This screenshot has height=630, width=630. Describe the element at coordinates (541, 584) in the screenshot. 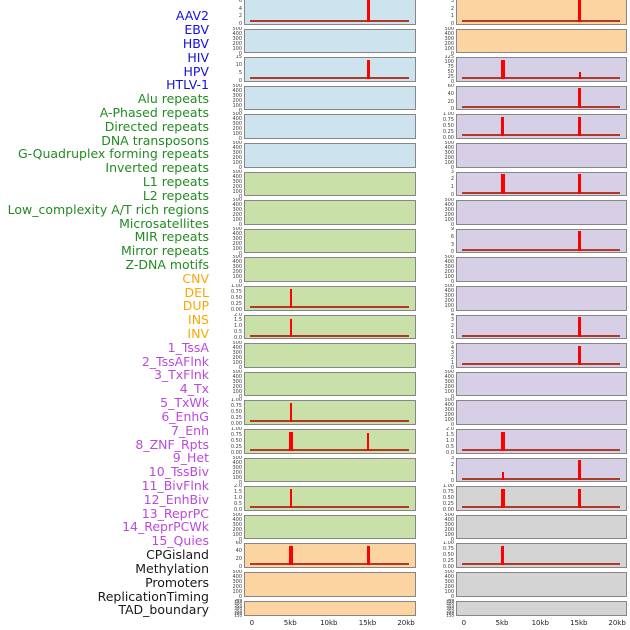

I see `feature-panel-replicationtiming` at that location.